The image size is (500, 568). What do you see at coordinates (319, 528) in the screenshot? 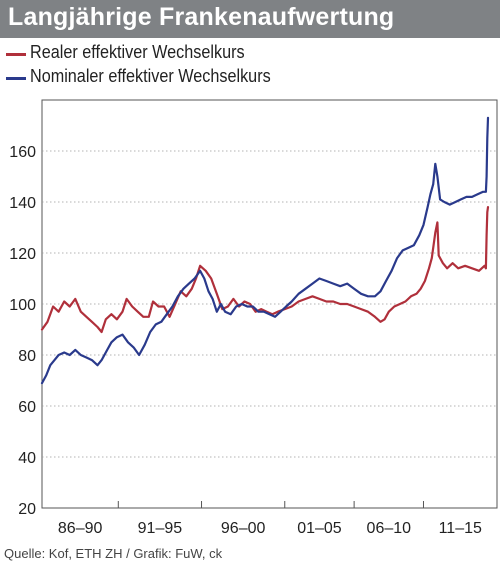
I see `x-tick-label-01–05: 01–05` at bounding box center [319, 528].